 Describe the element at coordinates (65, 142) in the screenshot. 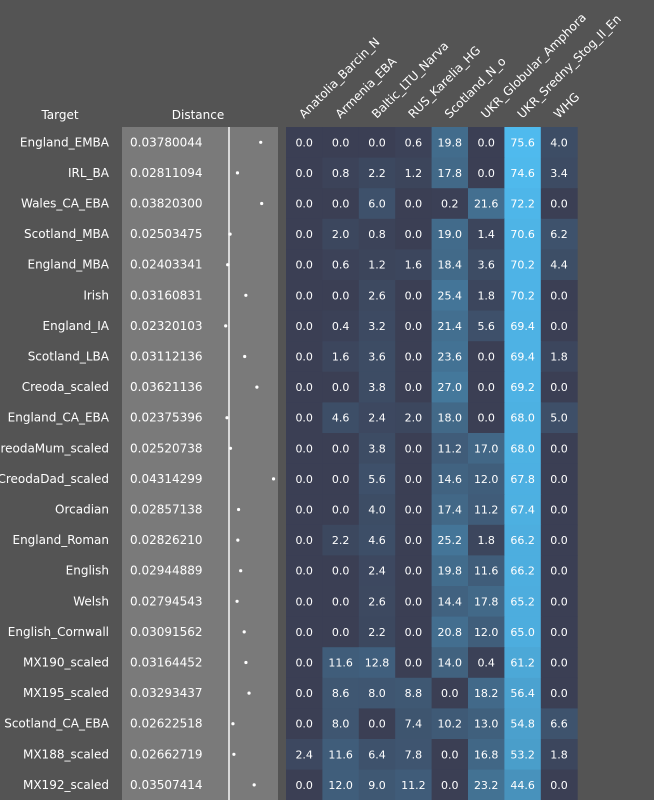

I see `row-target-label: England_EMBA` at that location.